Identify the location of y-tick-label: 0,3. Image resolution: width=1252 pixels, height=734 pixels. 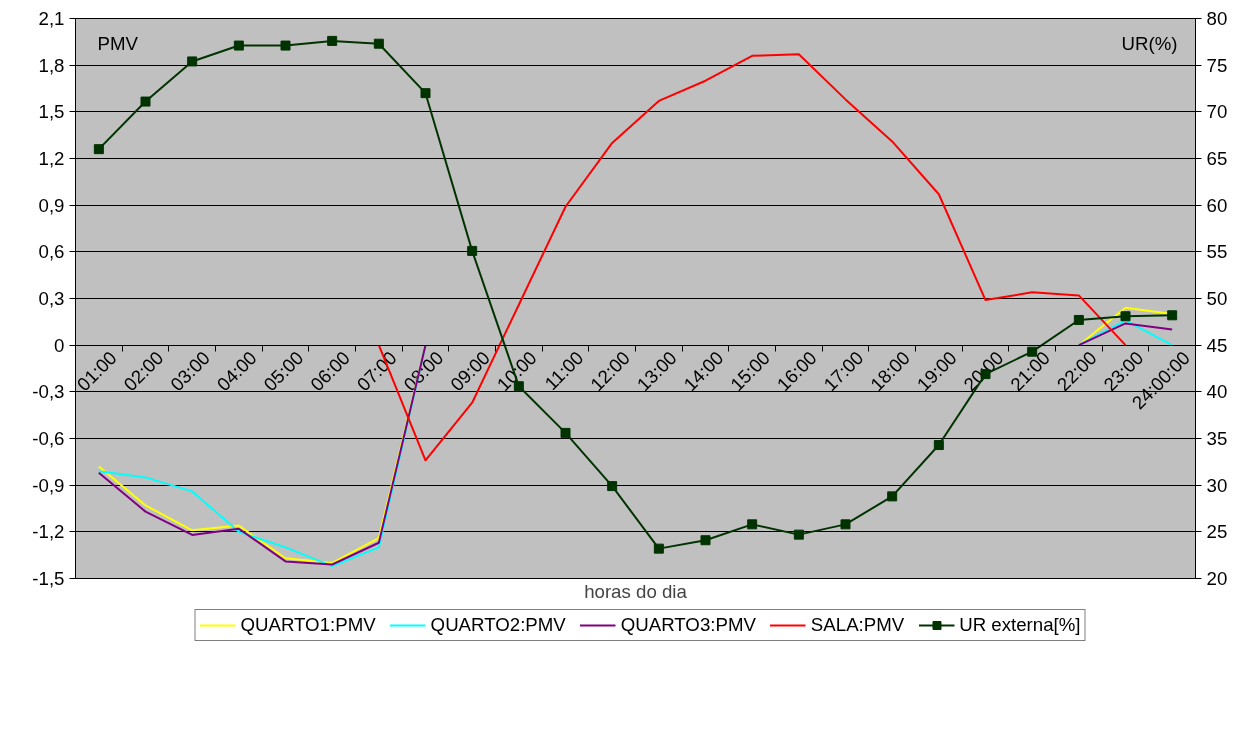
(51, 298).